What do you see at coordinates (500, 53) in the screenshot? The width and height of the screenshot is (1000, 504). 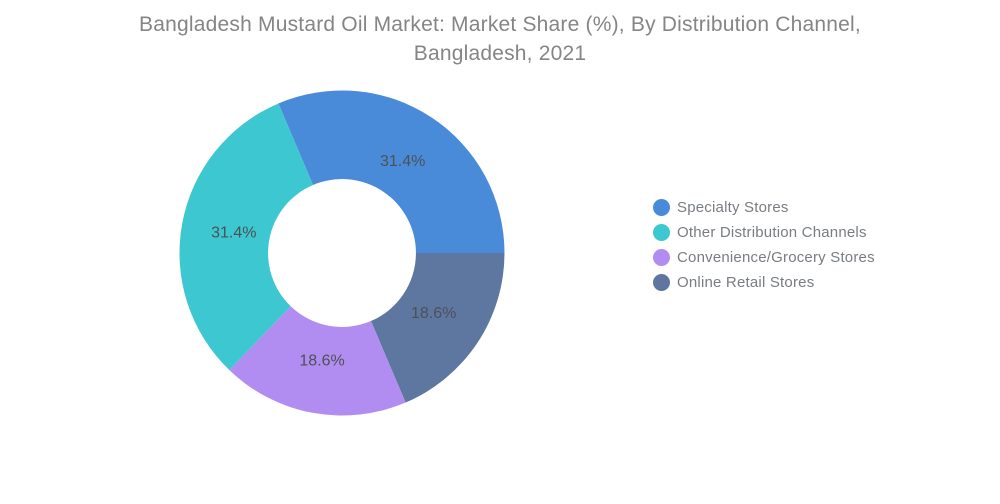 I see `chart-title-line-2: Bangladesh, 2021` at bounding box center [500, 53].